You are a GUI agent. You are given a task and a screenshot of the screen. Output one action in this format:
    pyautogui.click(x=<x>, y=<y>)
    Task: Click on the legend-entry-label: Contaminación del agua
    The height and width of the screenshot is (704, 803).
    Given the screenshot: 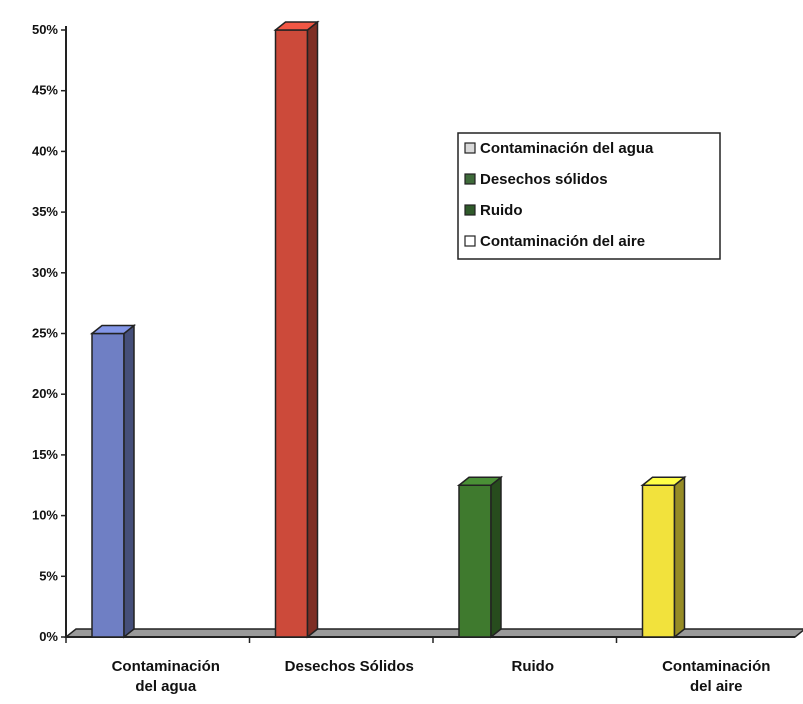 What is the action you would take?
    pyautogui.click(x=567, y=148)
    